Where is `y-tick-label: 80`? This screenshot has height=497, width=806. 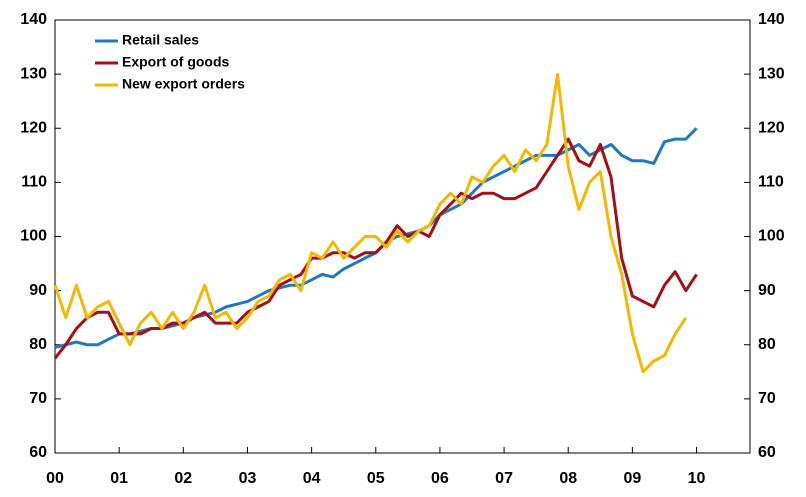 y-tick-label: 80 is located at coordinates (38, 344).